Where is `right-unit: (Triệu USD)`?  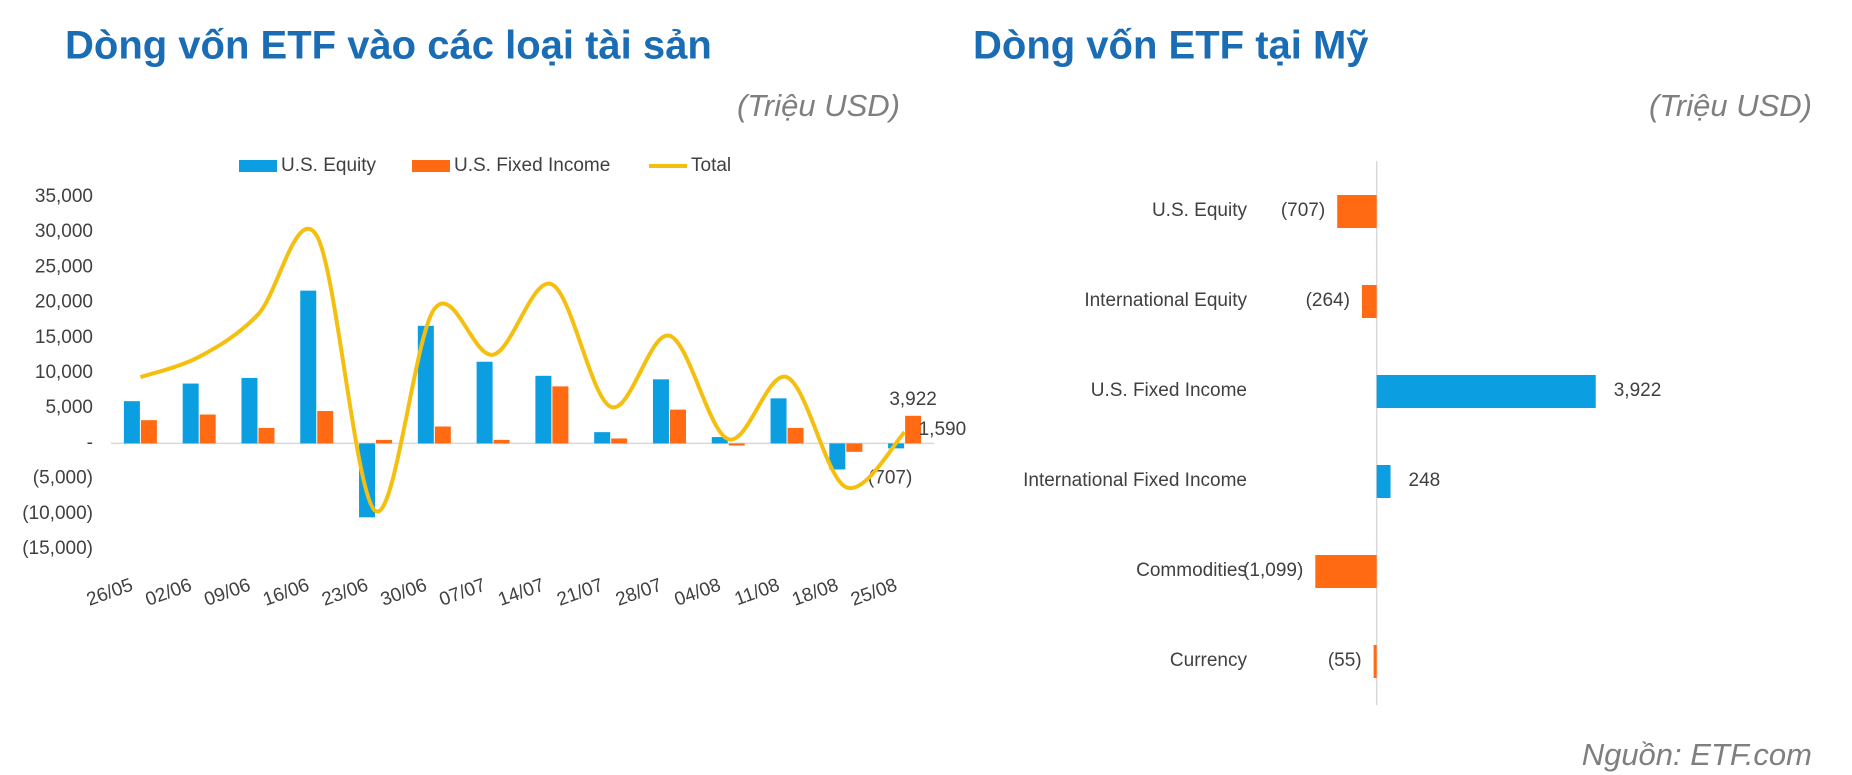 right-unit: (Triệu USD) is located at coordinates (1730, 105).